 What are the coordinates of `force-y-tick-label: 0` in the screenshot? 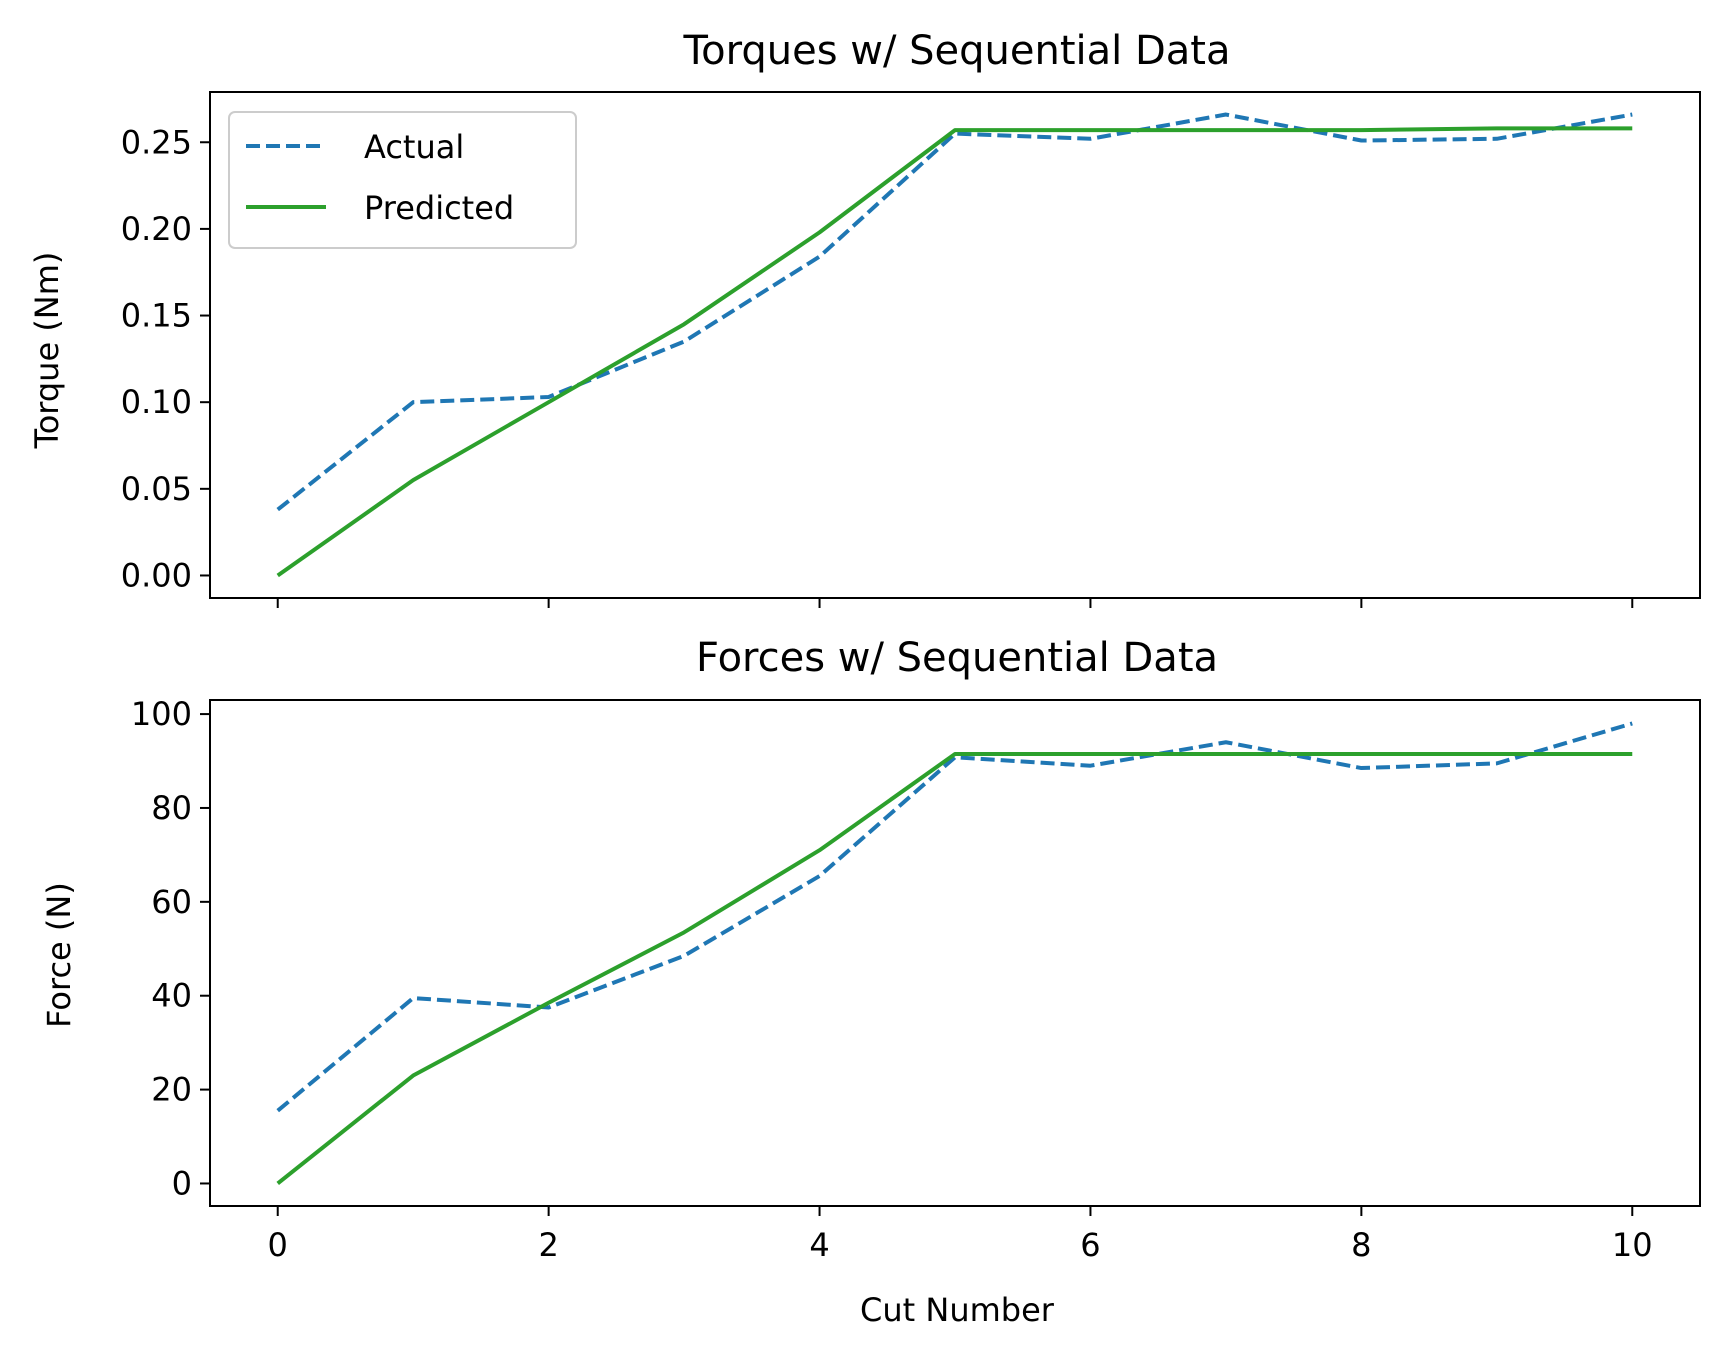 It's located at (182, 1183).